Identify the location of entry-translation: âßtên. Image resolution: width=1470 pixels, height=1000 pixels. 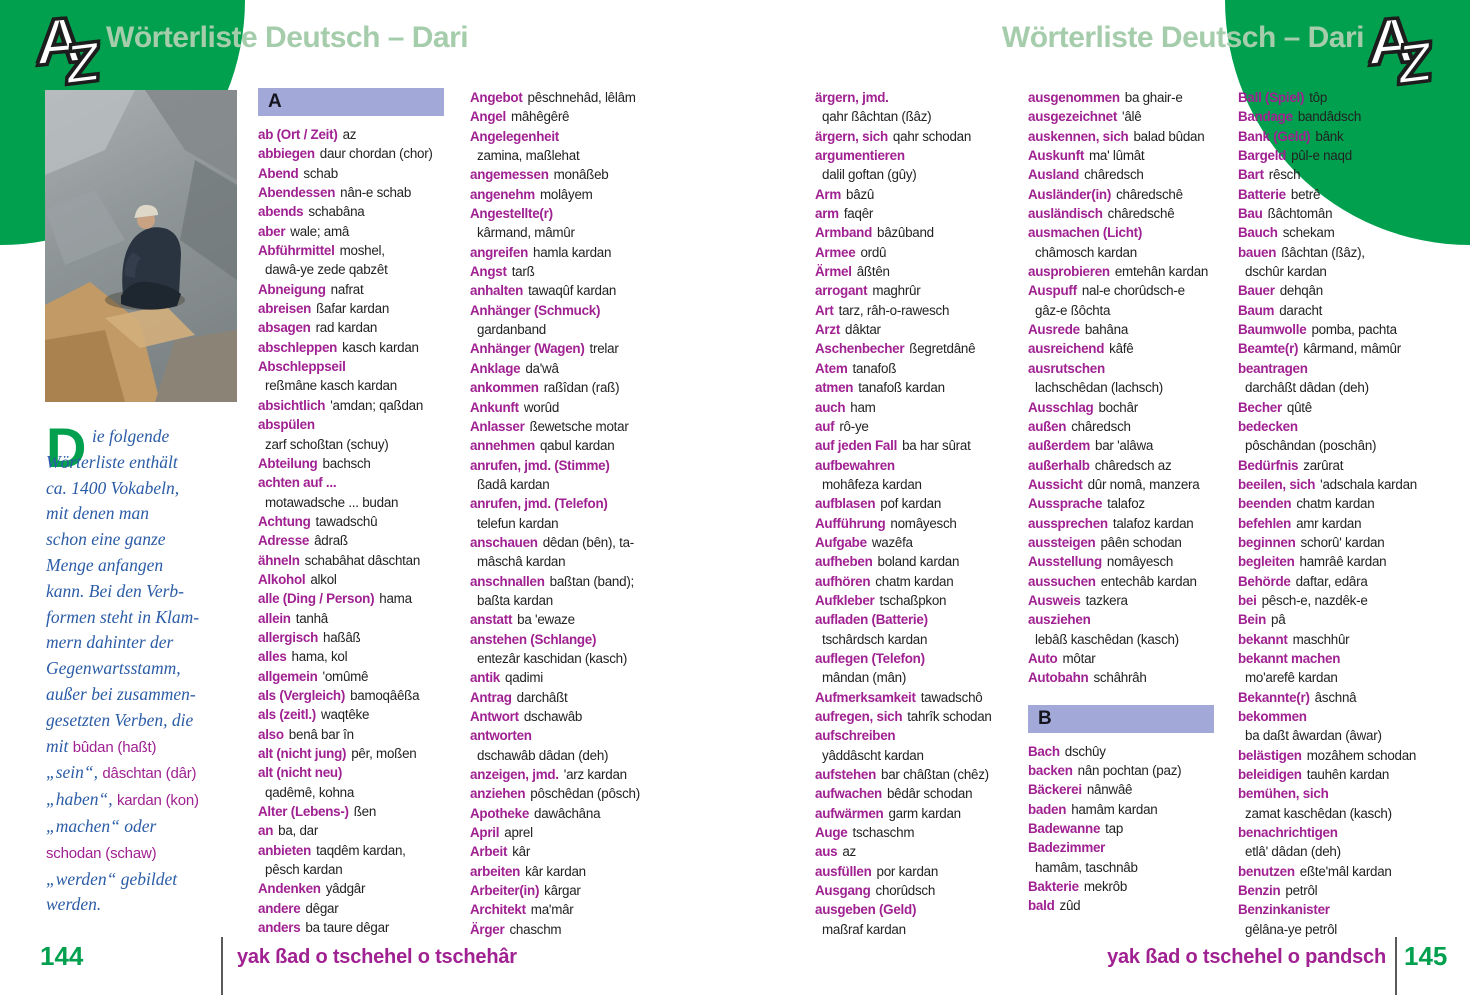
(873, 272).